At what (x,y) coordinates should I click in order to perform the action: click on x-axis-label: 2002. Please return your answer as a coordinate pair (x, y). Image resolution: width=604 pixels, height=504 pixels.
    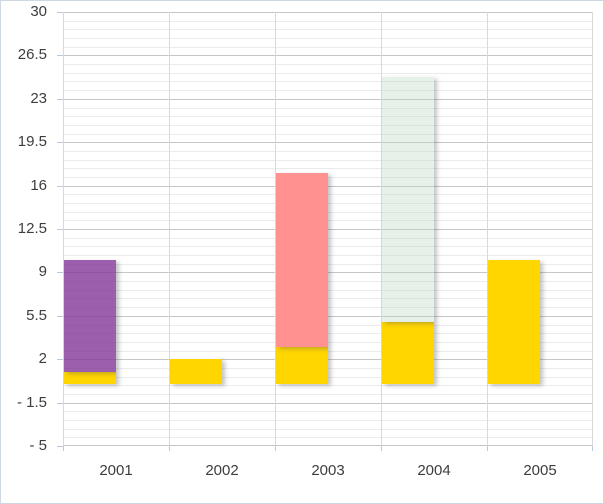
    Looking at the image, I should click on (222, 470).